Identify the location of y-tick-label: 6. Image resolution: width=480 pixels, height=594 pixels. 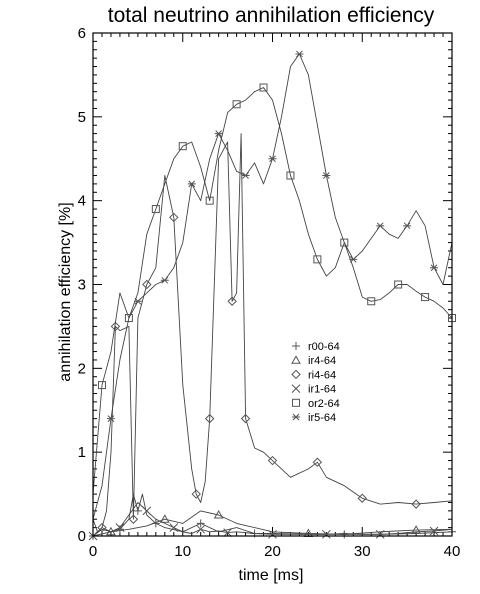
(82, 33).